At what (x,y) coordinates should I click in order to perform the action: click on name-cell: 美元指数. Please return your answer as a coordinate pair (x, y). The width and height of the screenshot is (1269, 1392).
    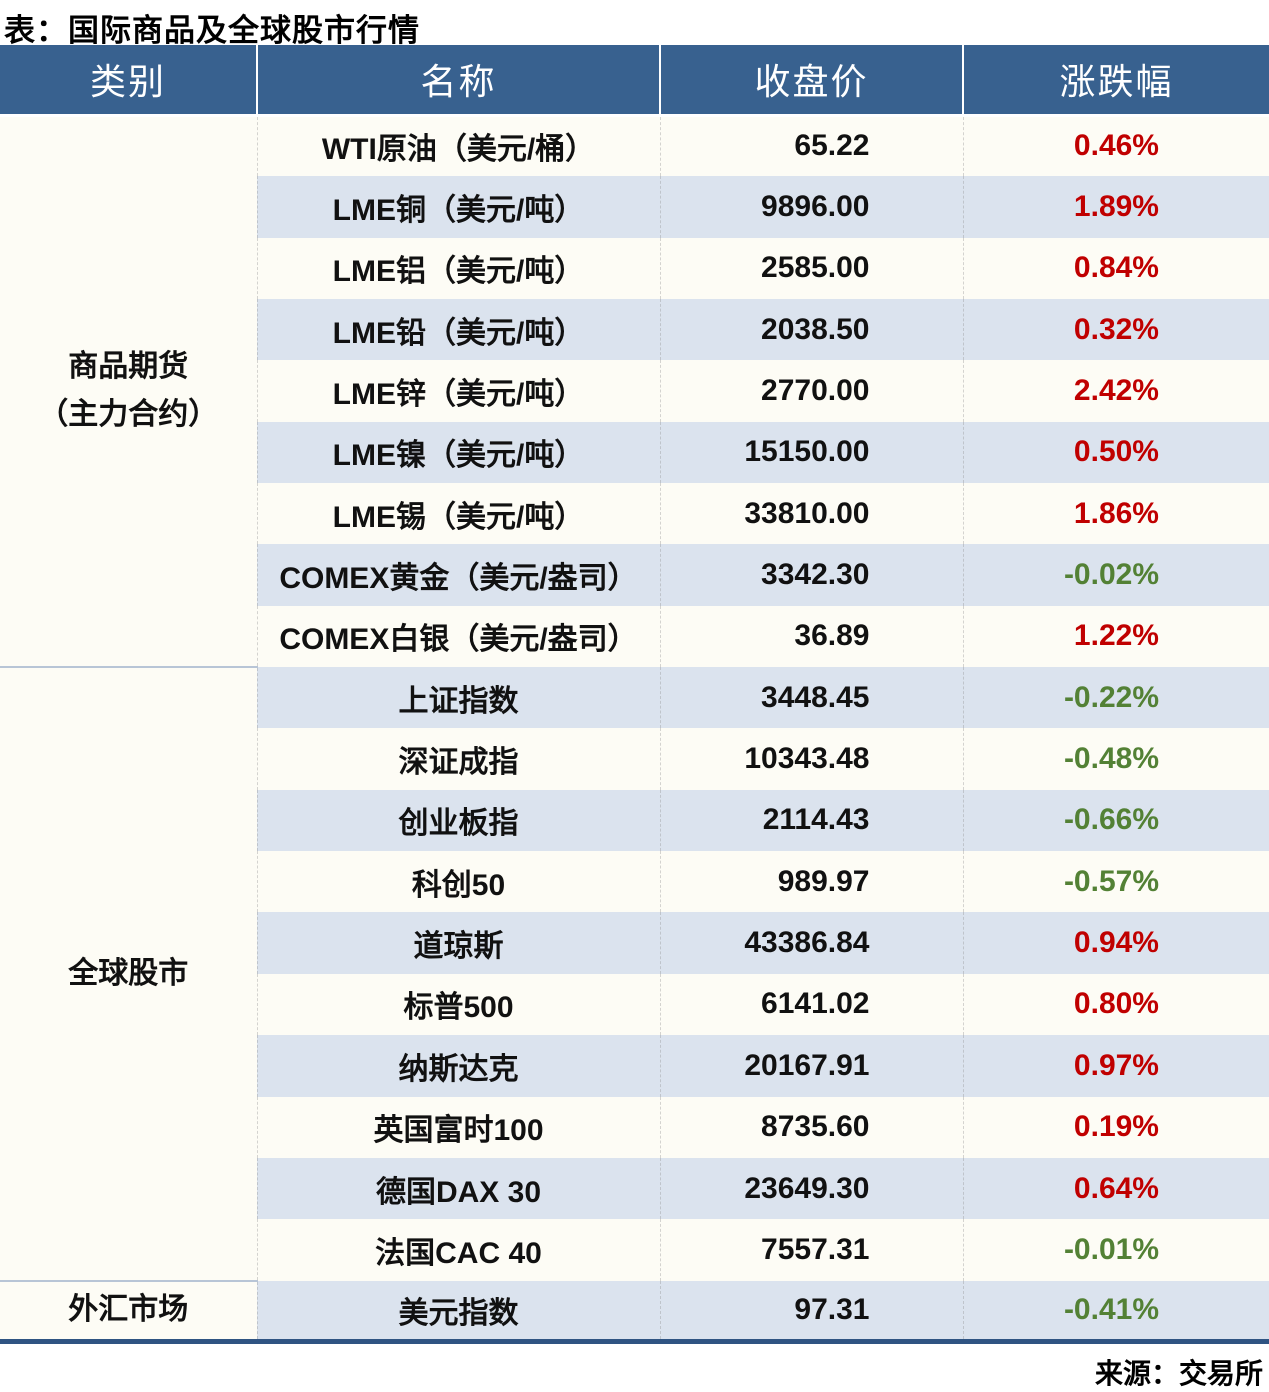
    Looking at the image, I should click on (458, 1312).